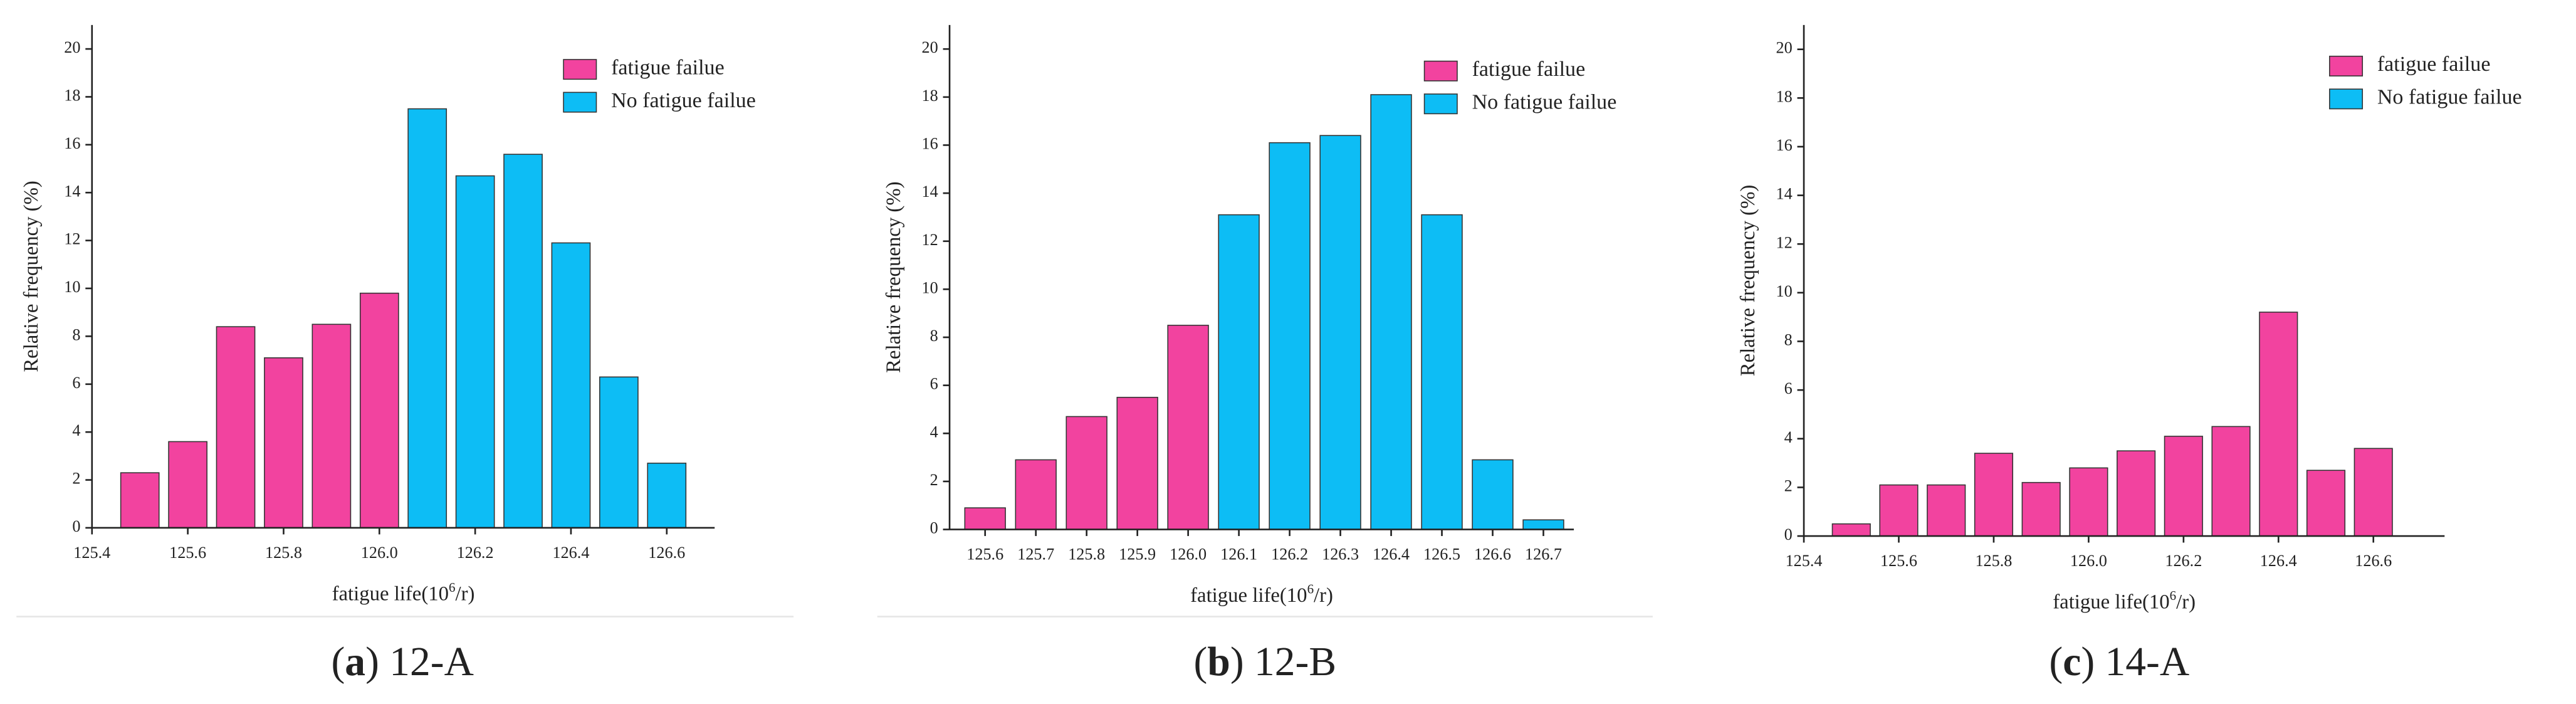 Image resolution: width=2576 pixels, height=704 pixels. What do you see at coordinates (2119, 662) in the screenshot?
I see `caption: (c) 14-A` at bounding box center [2119, 662].